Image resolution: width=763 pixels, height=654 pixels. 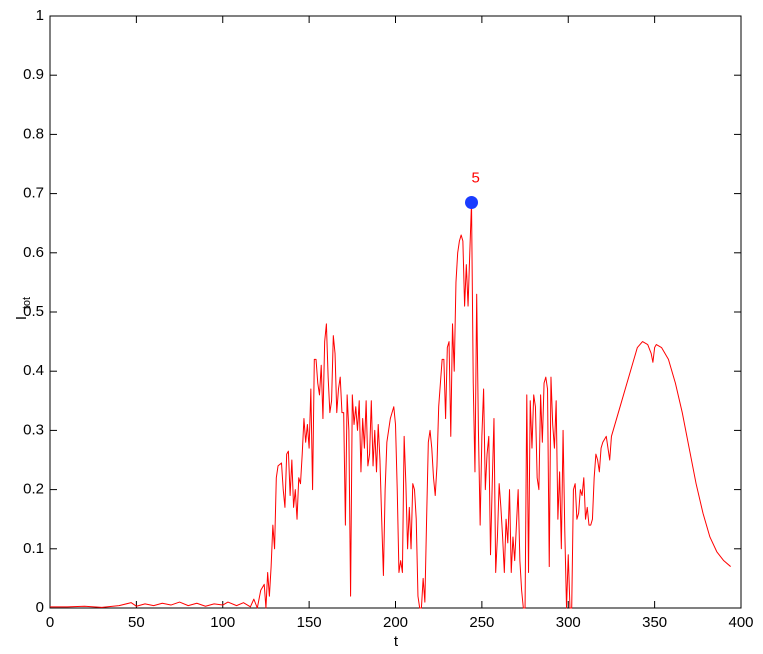 I want to click on highlight-point, so click(x=472, y=202).